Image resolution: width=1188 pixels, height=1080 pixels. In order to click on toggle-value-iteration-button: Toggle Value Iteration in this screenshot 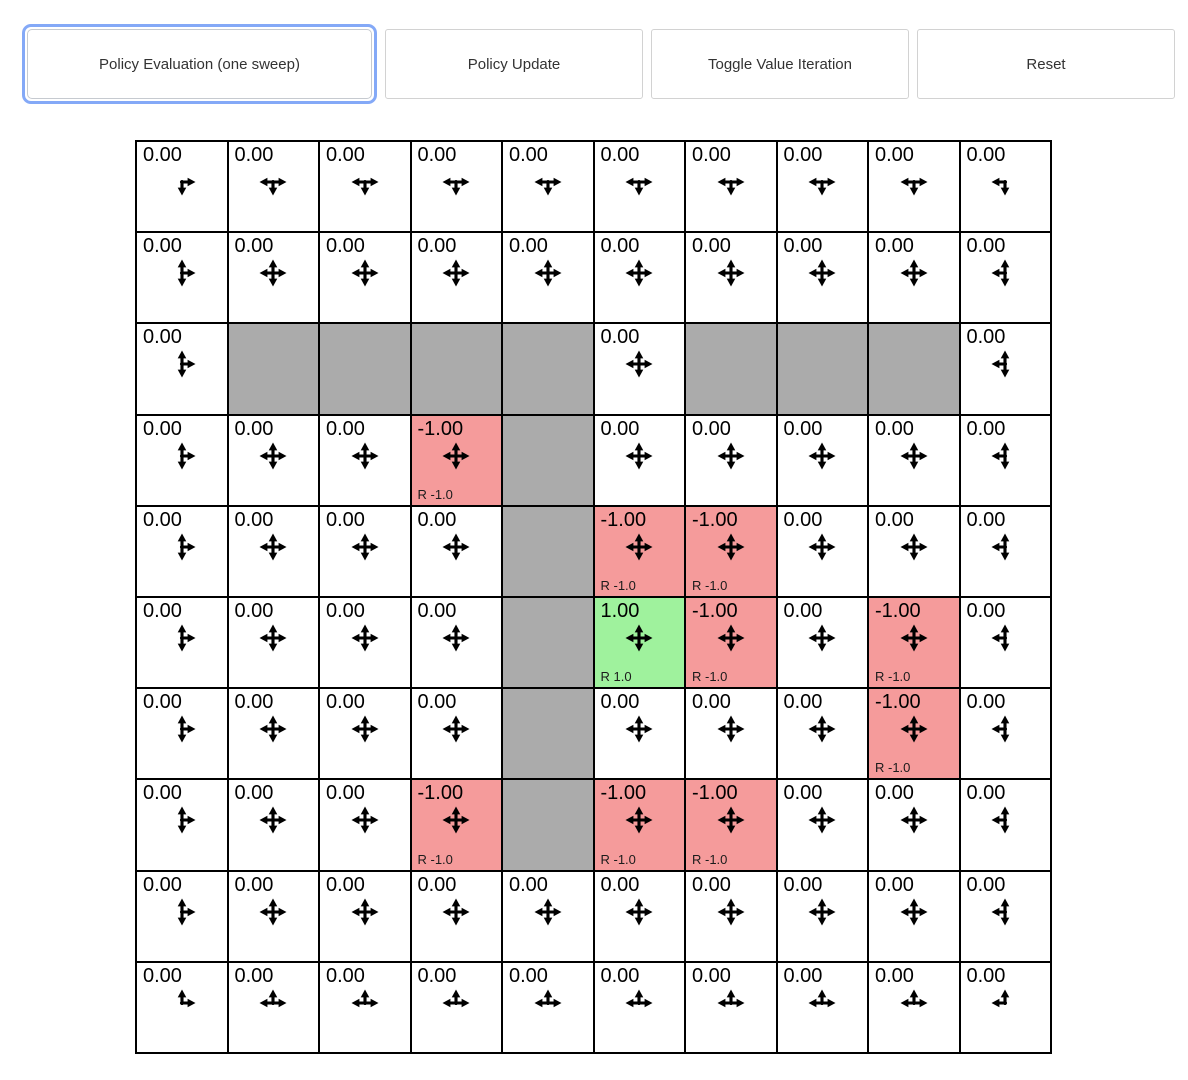, I will do `click(780, 64)`.